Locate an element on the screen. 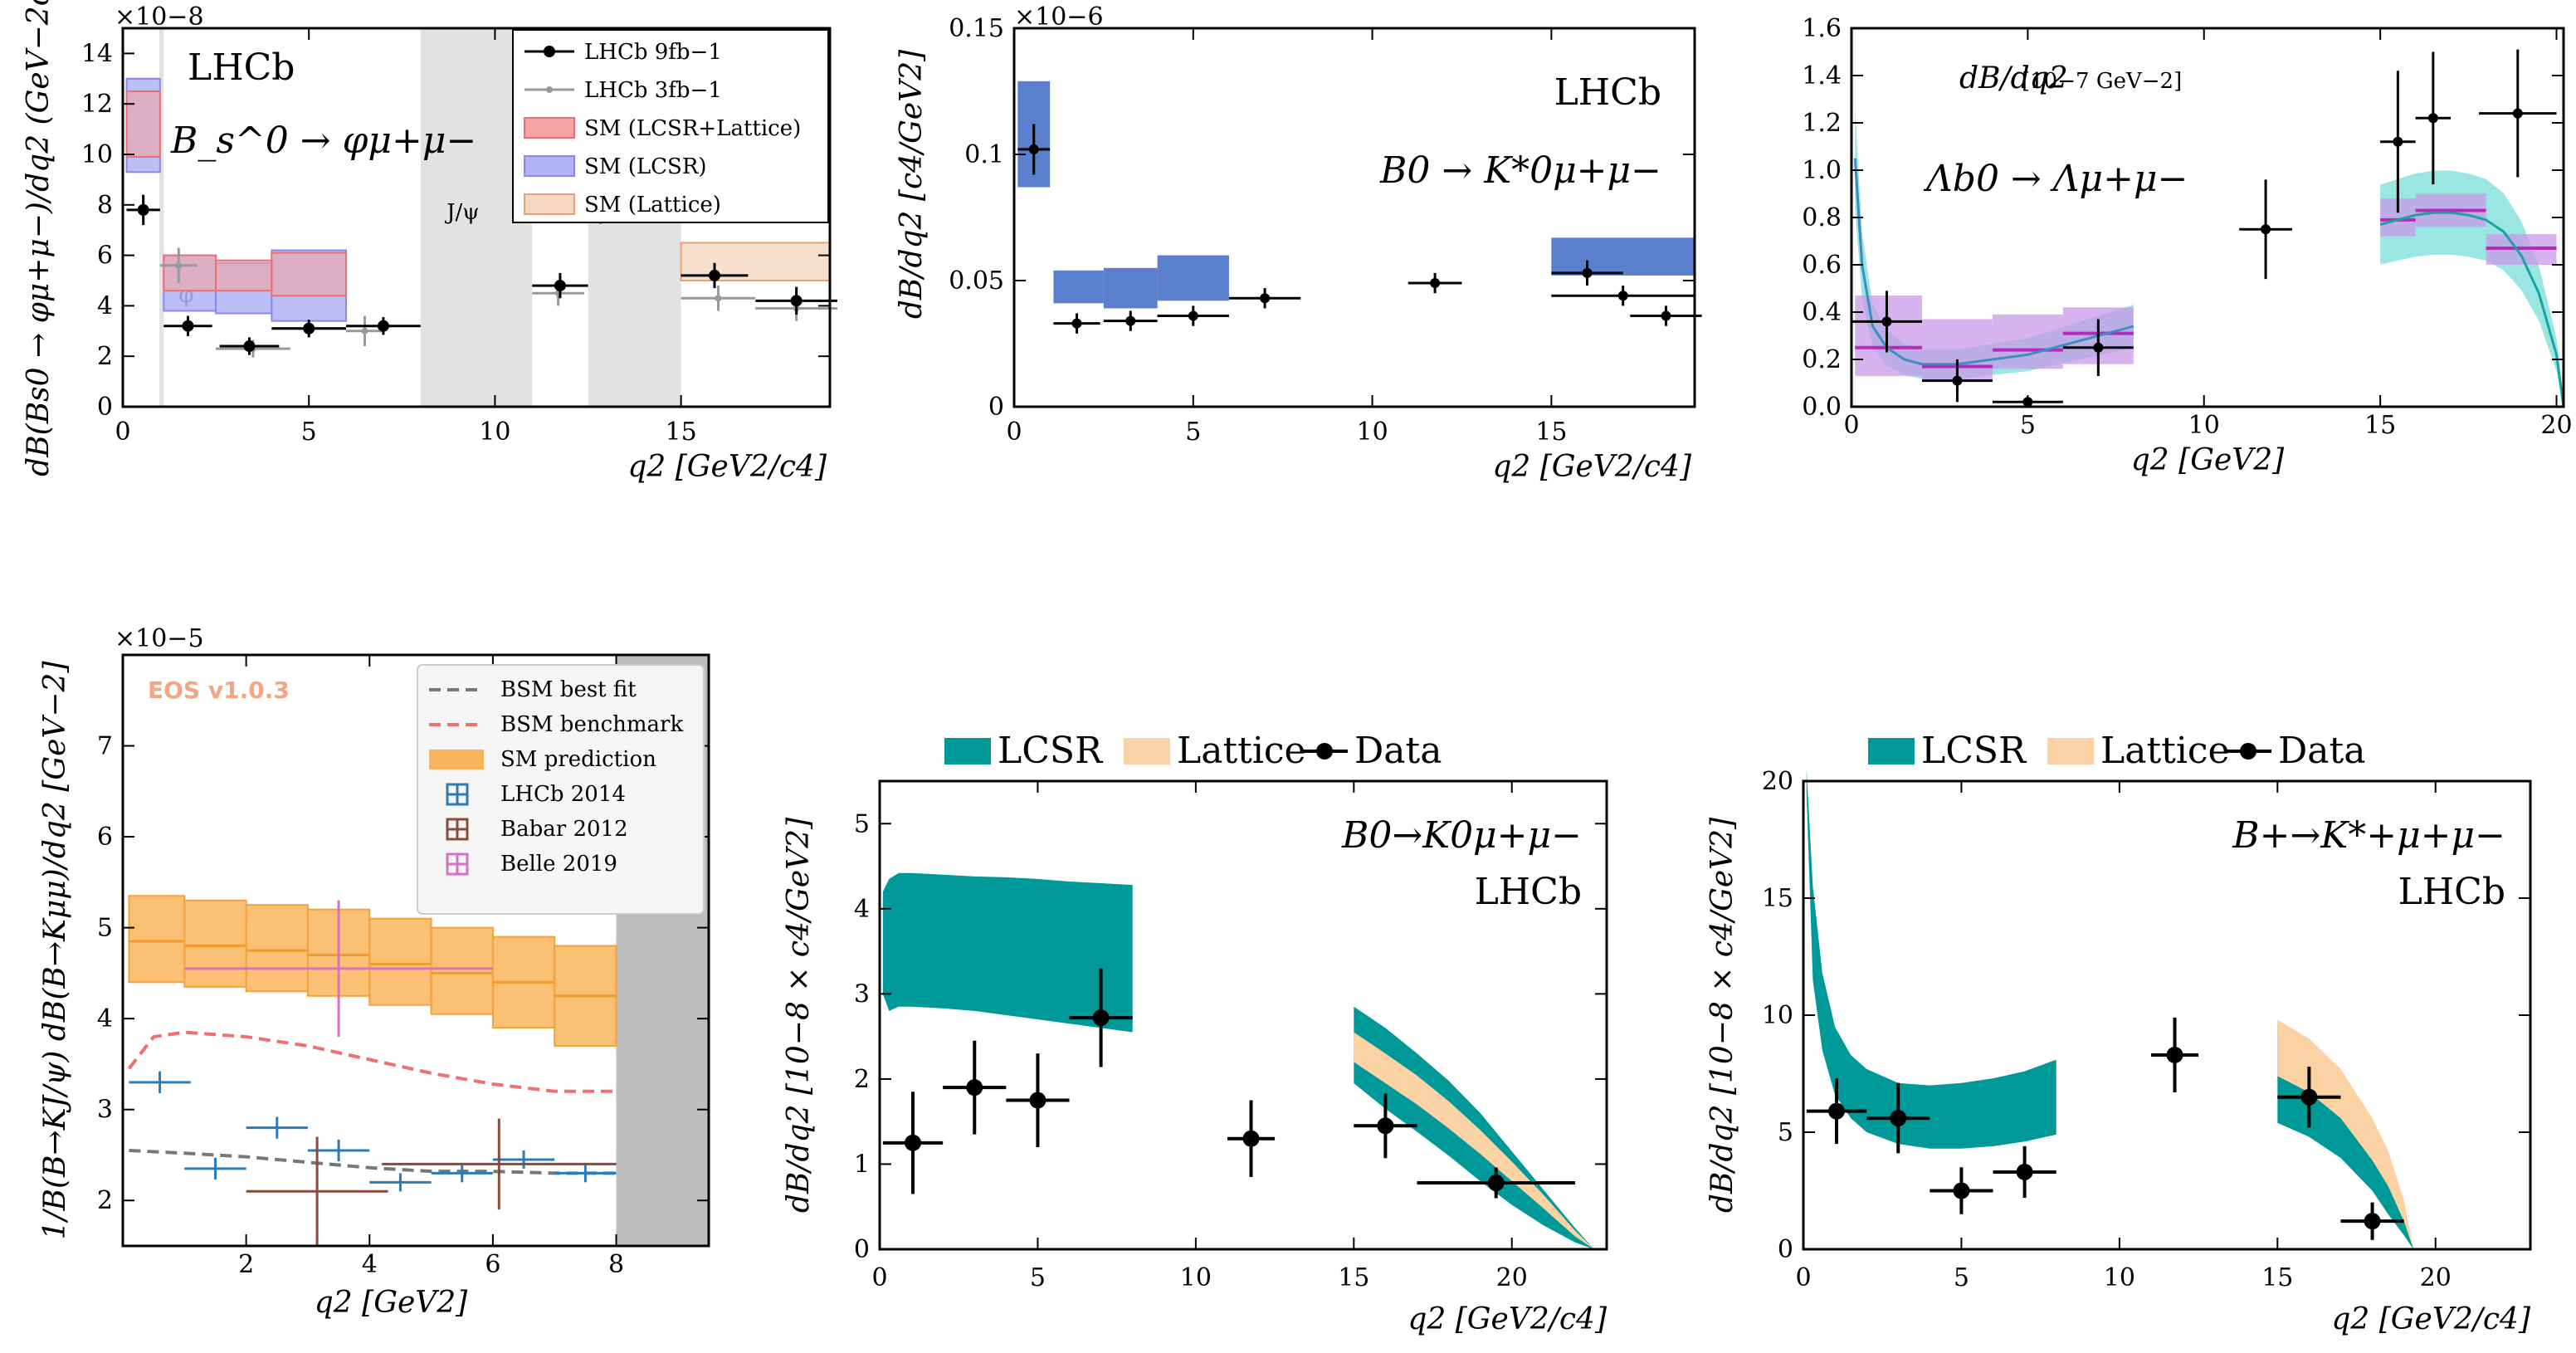 This screenshot has height=1353, width=2576. legend-swatch-lcsr is located at coordinates (968, 751).